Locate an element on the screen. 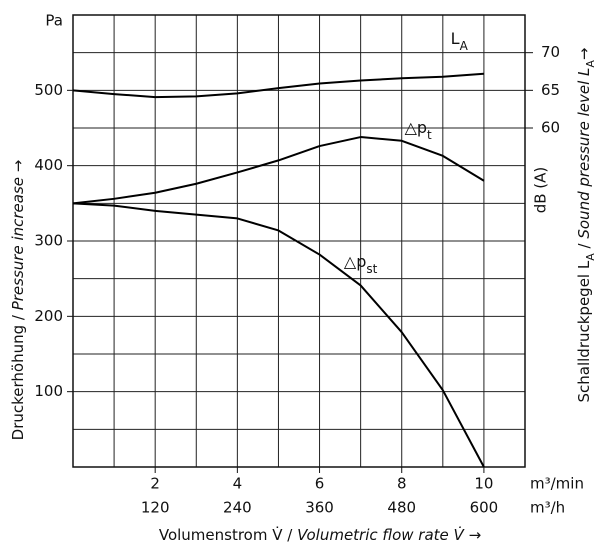  axis-label-part: Volumenstrom V̇ / is located at coordinates (228, 534).